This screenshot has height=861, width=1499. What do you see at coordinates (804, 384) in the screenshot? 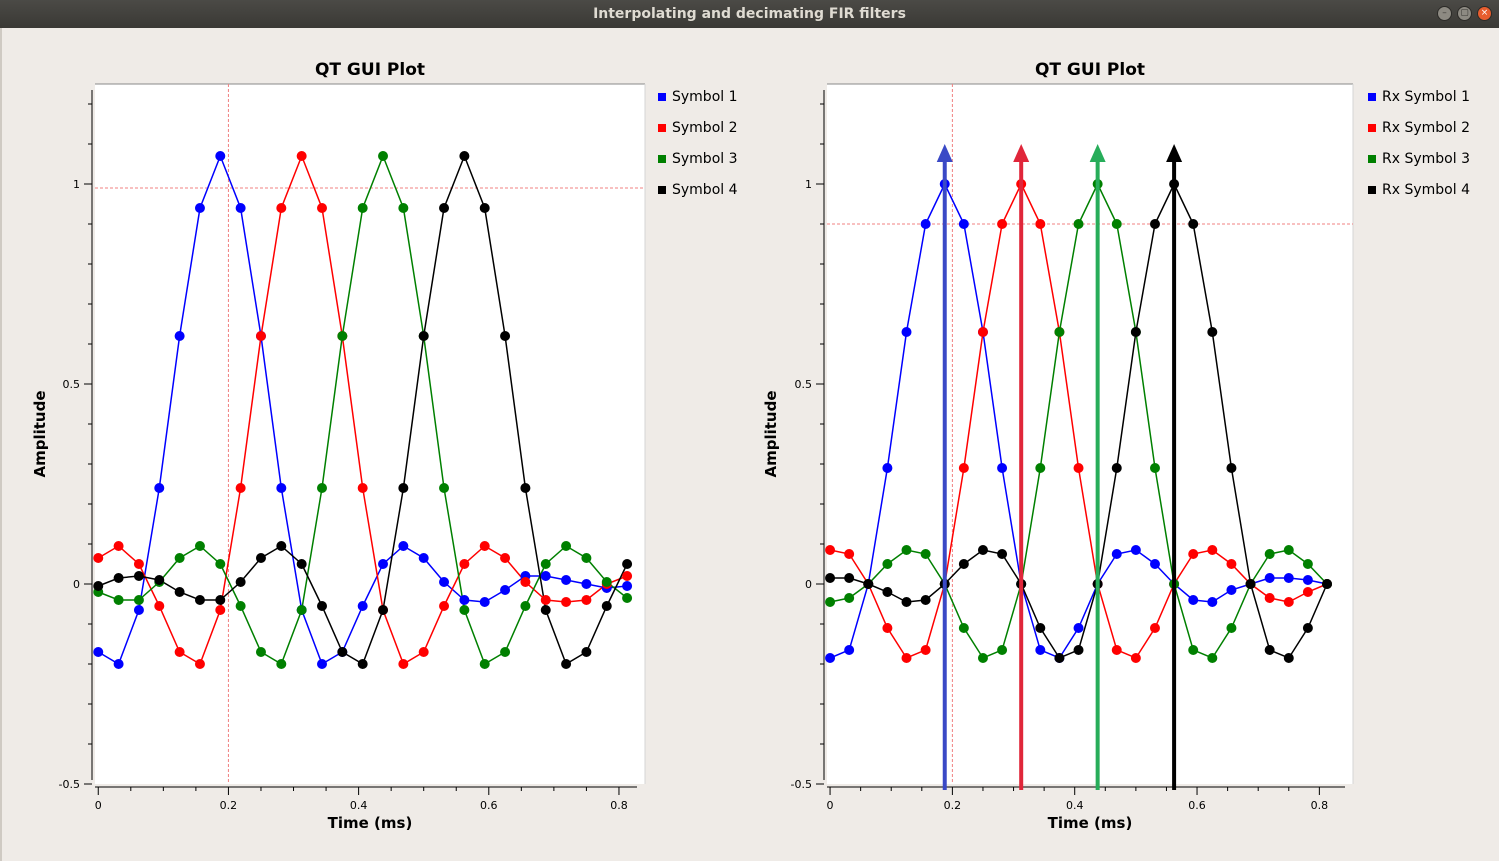
I see `y-tick-label: 0.5` at bounding box center [804, 384].